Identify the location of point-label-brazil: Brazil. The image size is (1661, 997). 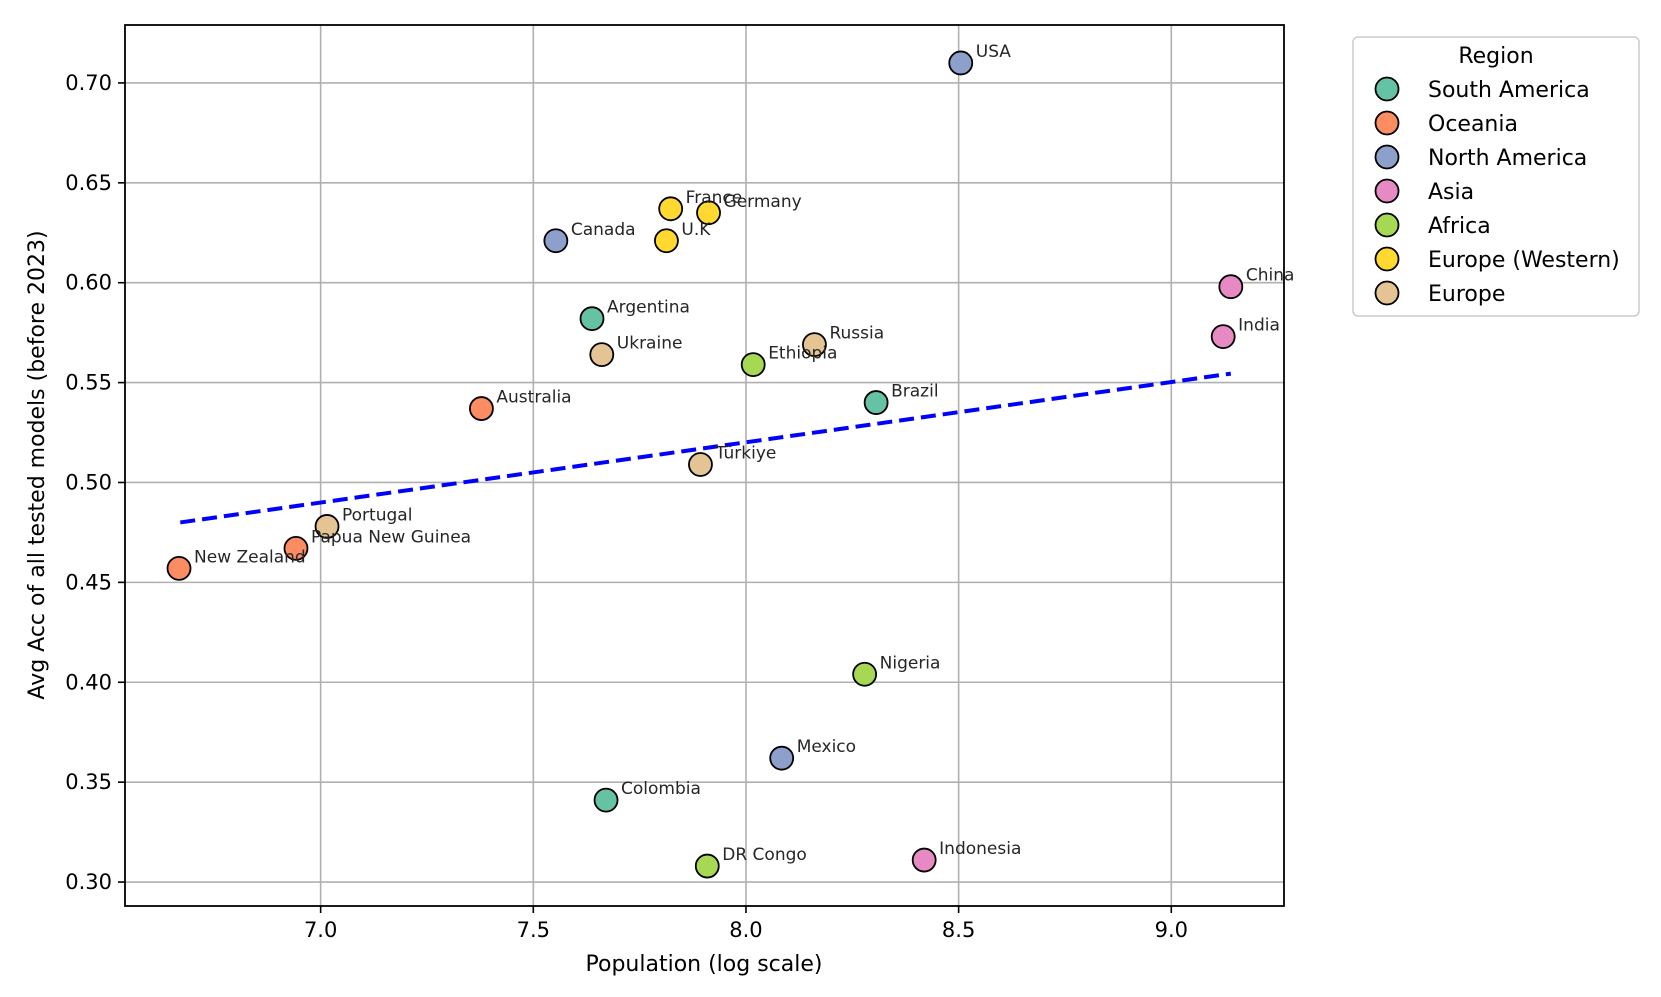
(914, 392).